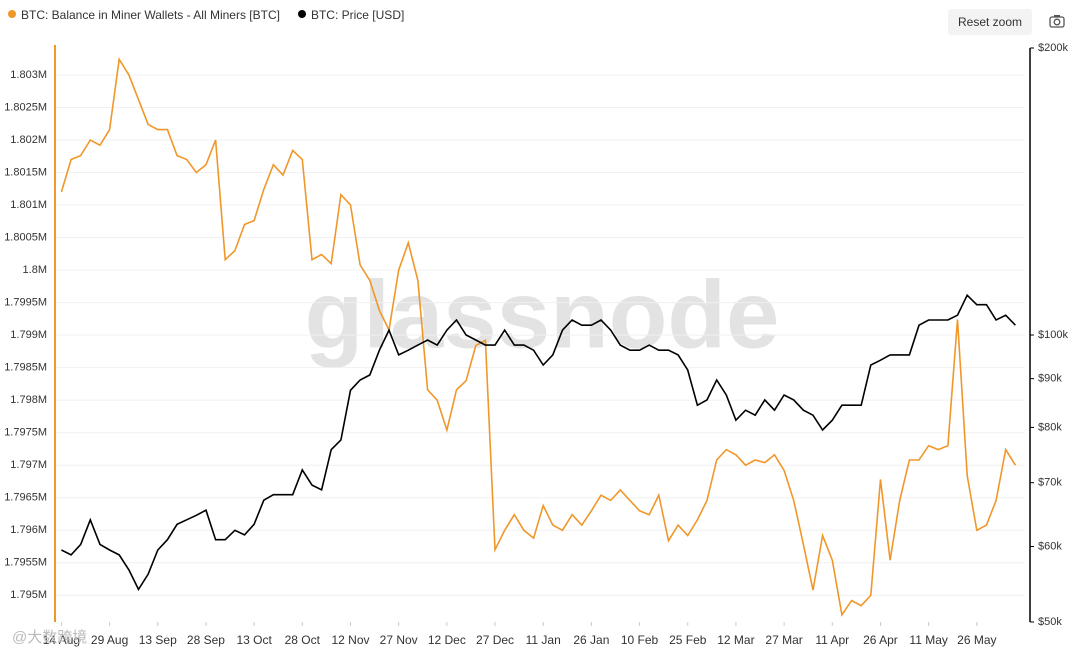 This screenshot has width=1080, height=658. What do you see at coordinates (542, 314) in the screenshot?
I see `watermark: glassnode` at bounding box center [542, 314].